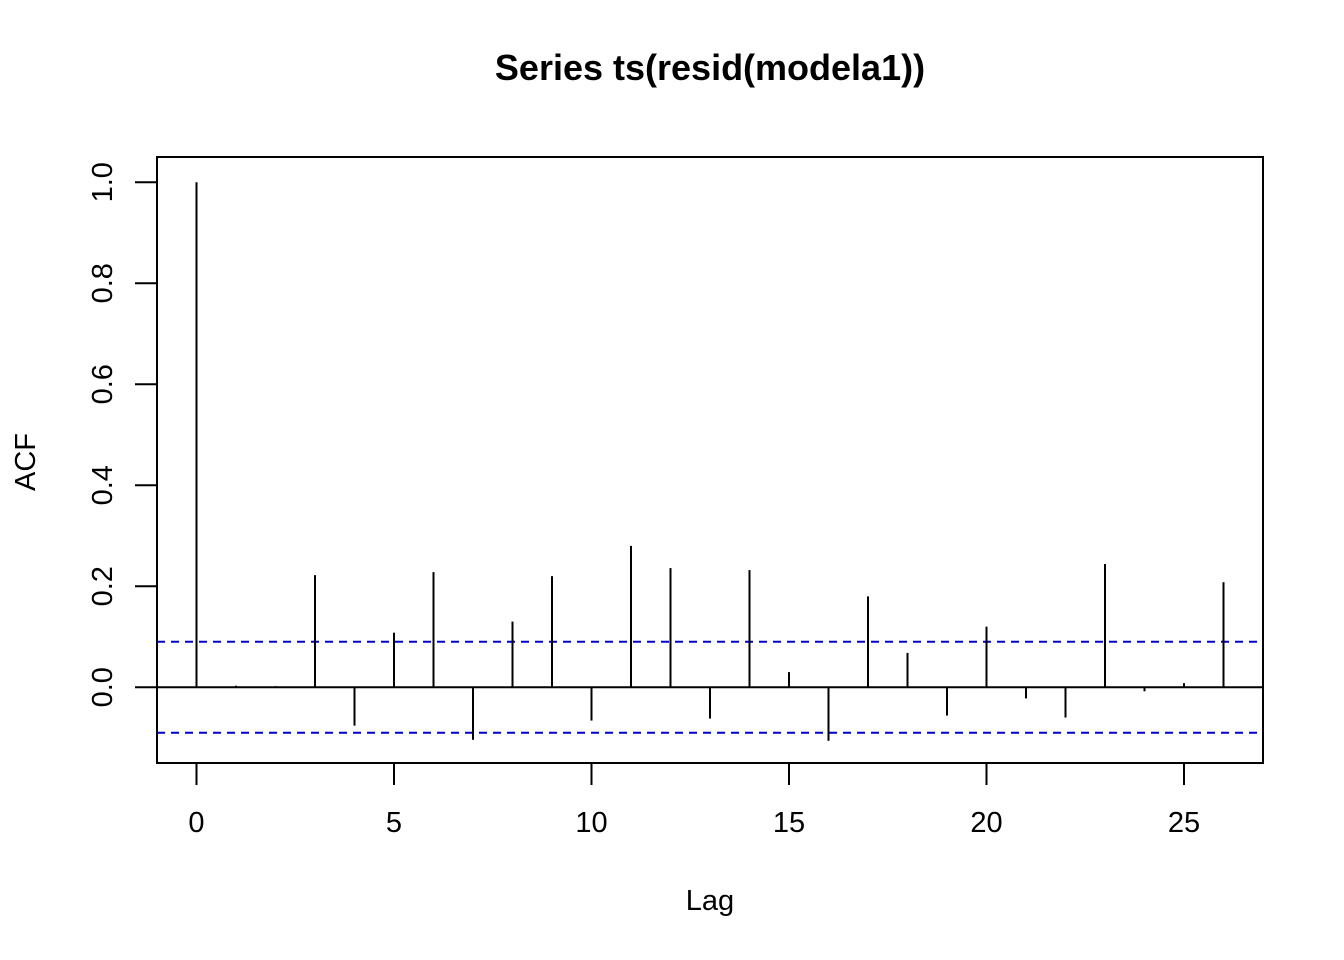 The height and width of the screenshot is (960, 1344). I want to click on y-axis-label: ACF, so click(26, 462).